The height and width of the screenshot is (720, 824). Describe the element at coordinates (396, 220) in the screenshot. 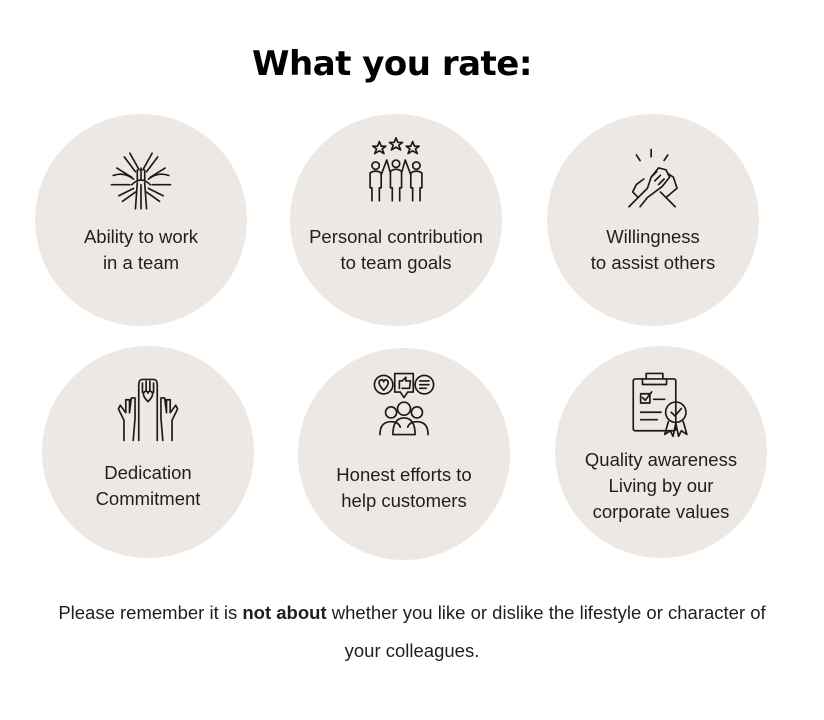

I see `rating-card-contribution: Personal contribution to team goals` at that location.